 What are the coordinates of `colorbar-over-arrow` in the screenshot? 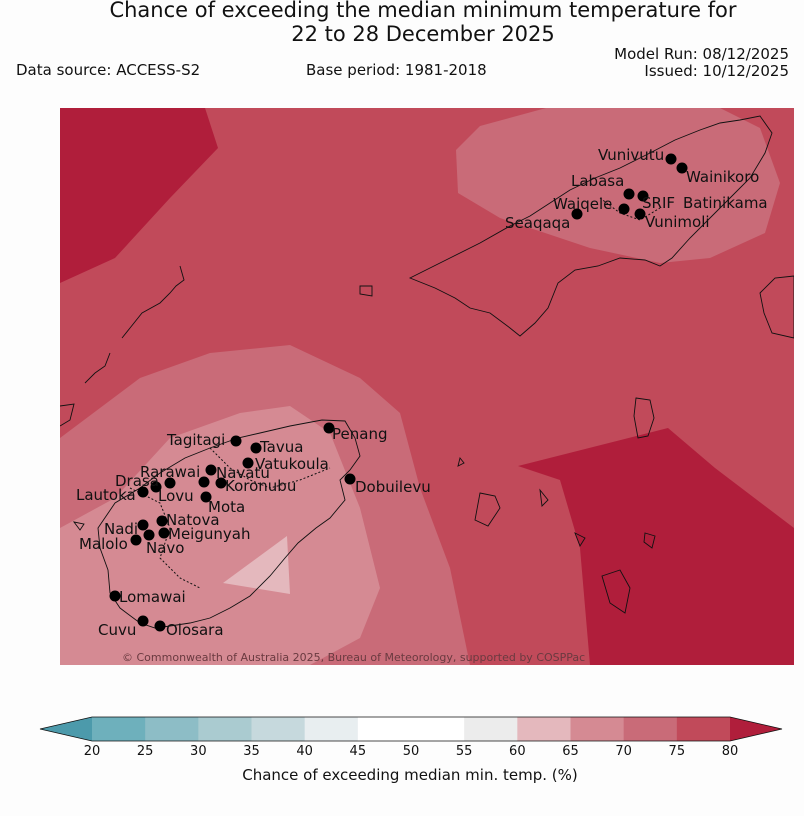 It's located at (756, 729).